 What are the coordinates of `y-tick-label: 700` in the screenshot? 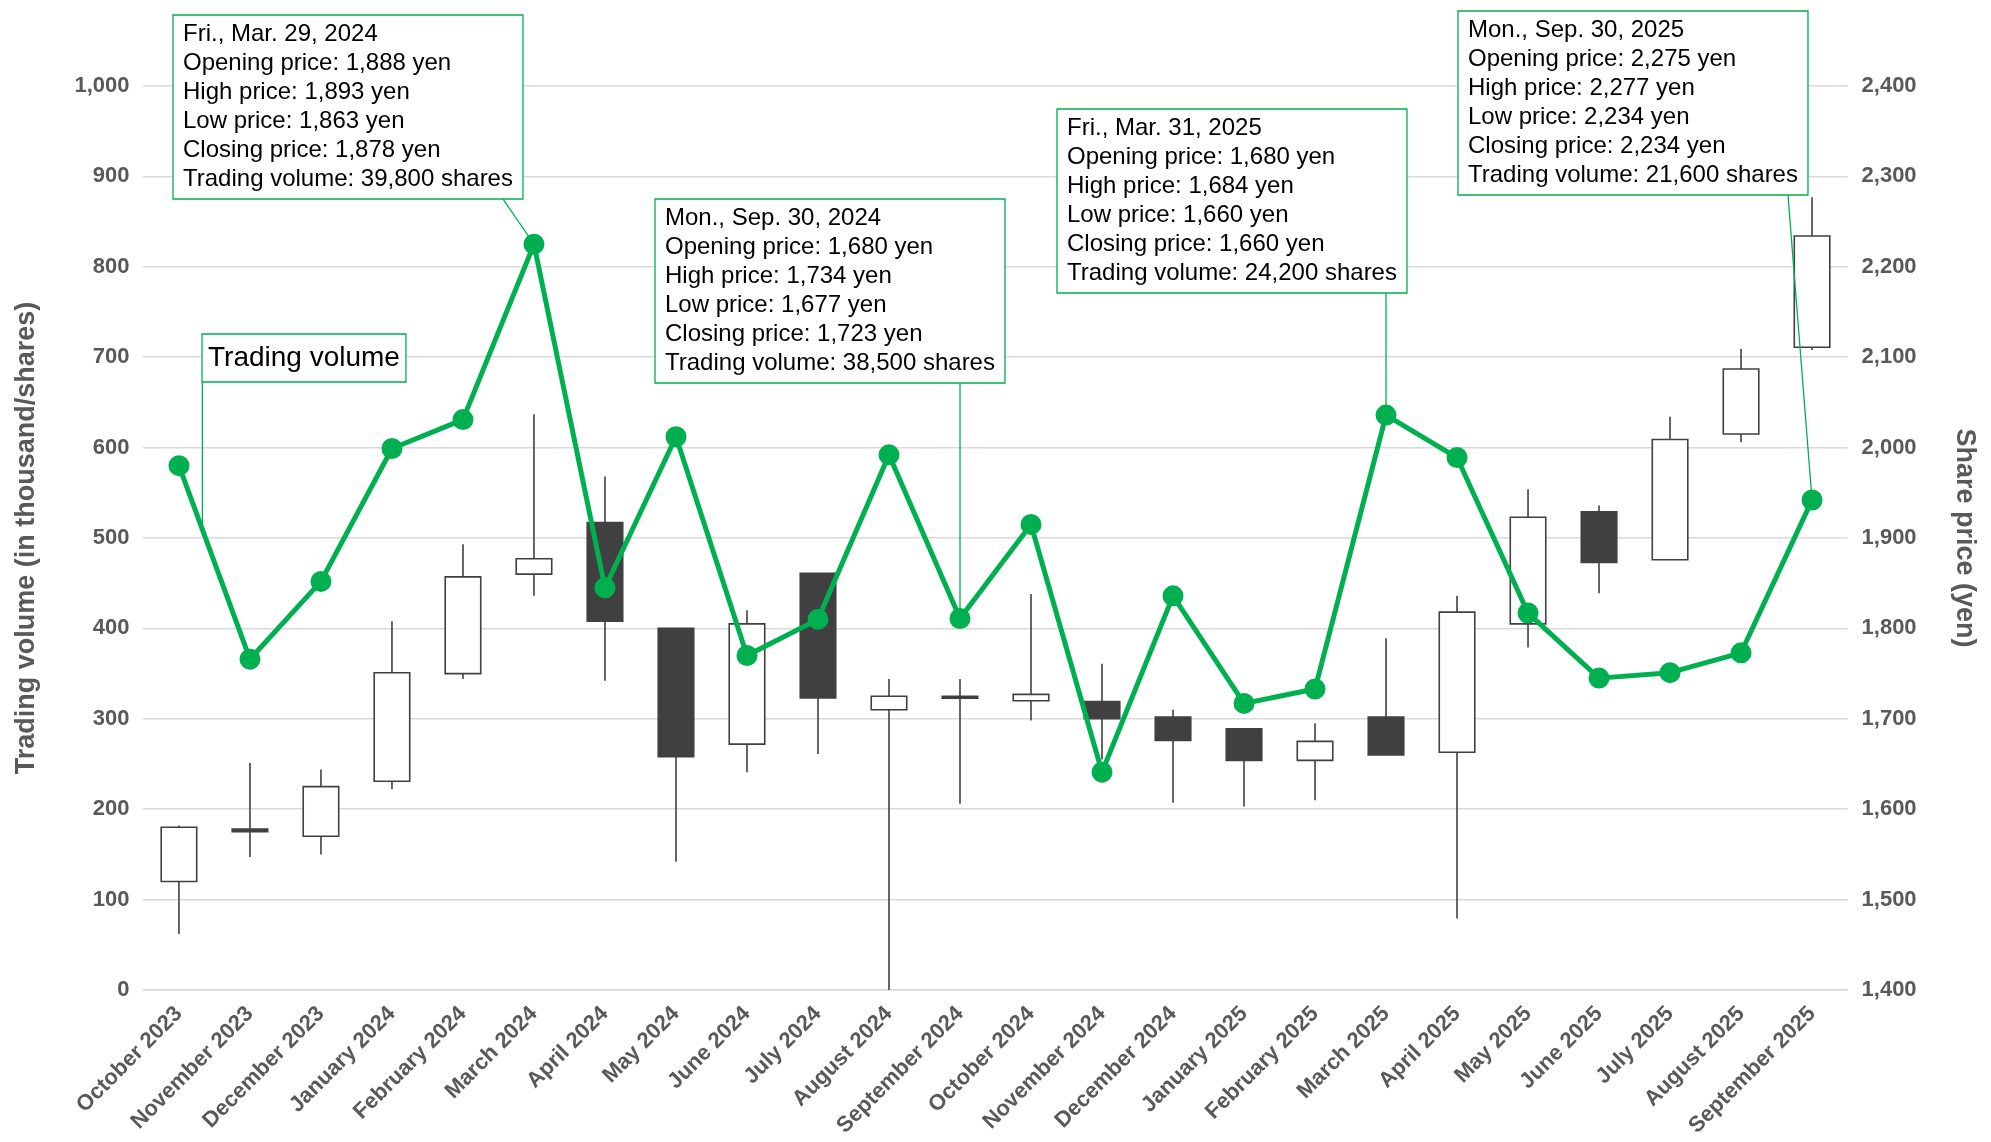 It's located at (111, 356).